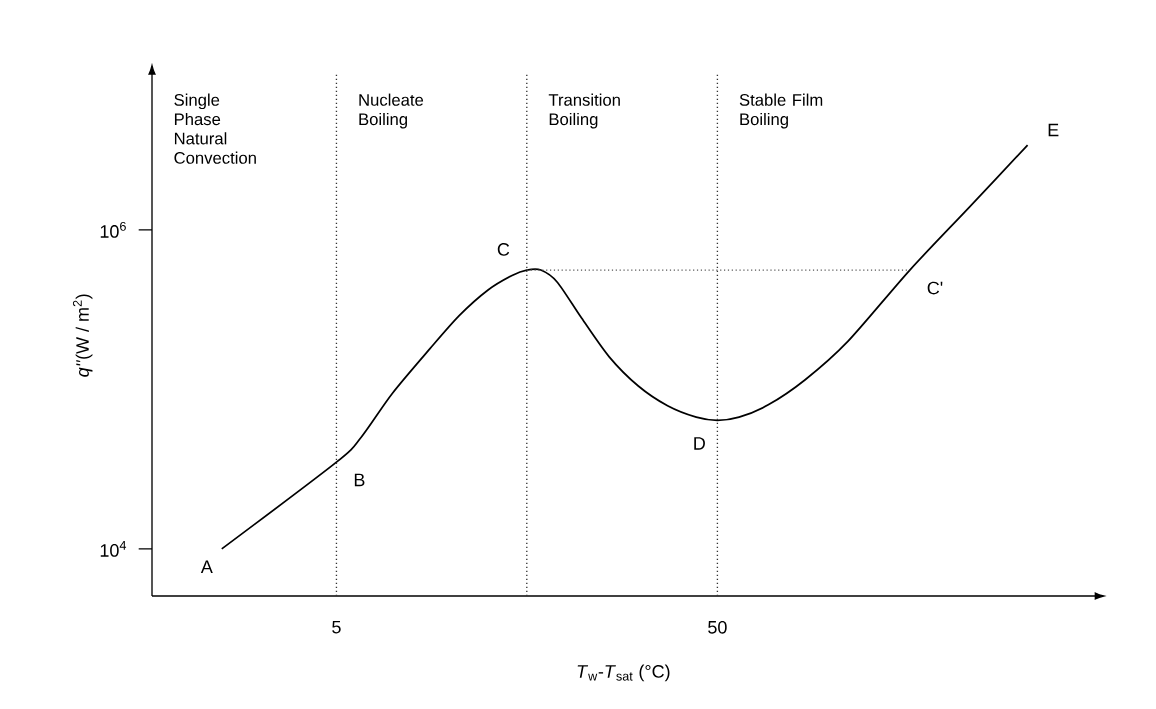 The width and height of the screenshot is (1156, 709). What do you see at coordinates (113, 229) in the screenshot?
I see `y-tick-label: 10$^{6}$` at bounding box center [113, 229].